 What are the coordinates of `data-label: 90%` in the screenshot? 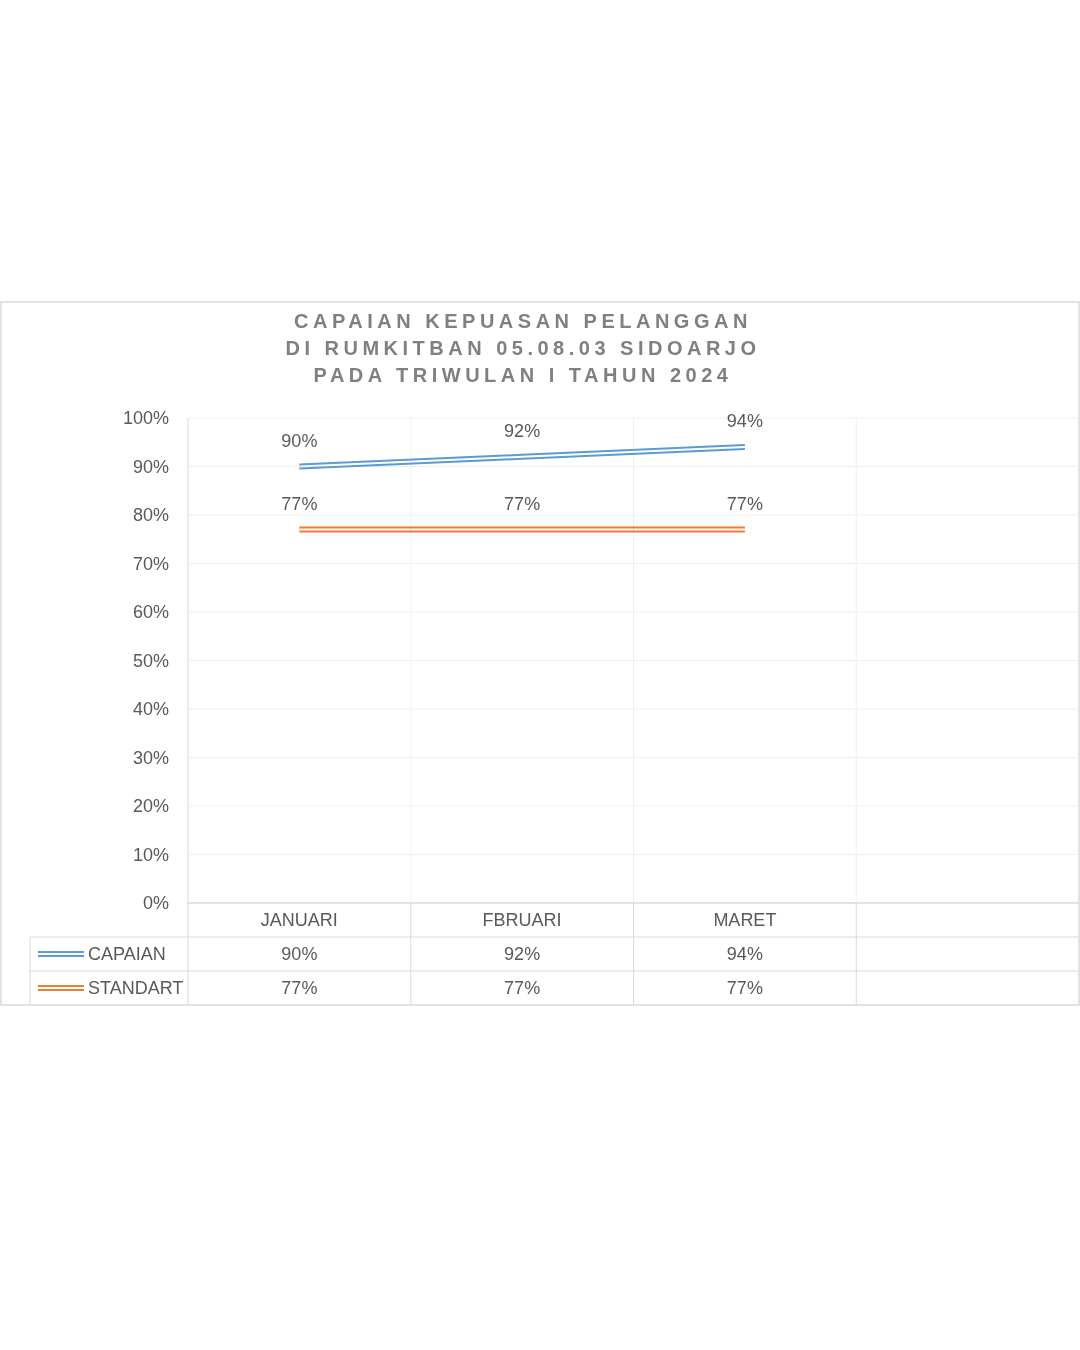 It's located at (299, 954).